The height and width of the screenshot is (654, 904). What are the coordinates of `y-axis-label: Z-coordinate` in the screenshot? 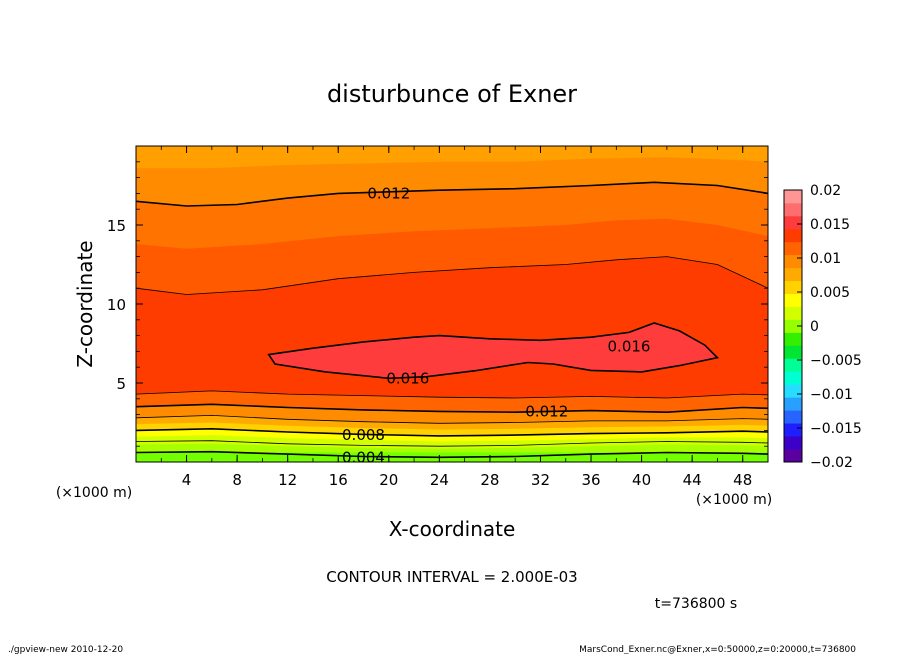 It's located at (85, 303).